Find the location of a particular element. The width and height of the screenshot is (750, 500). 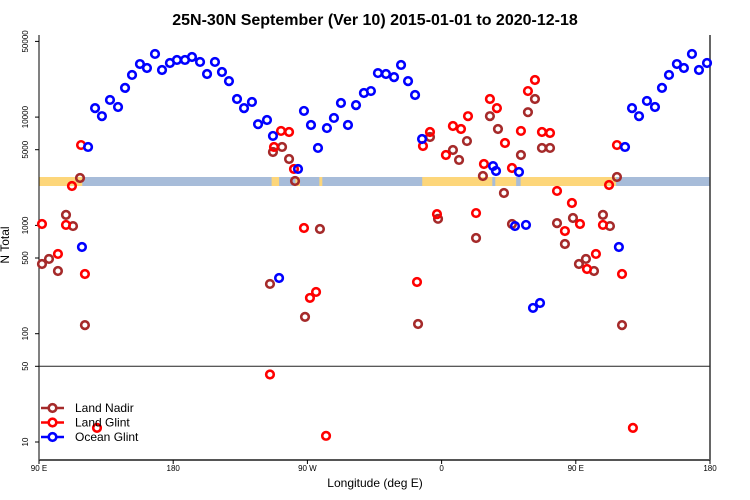

y-tick-label: 100 is located at coordinates (25, 333).